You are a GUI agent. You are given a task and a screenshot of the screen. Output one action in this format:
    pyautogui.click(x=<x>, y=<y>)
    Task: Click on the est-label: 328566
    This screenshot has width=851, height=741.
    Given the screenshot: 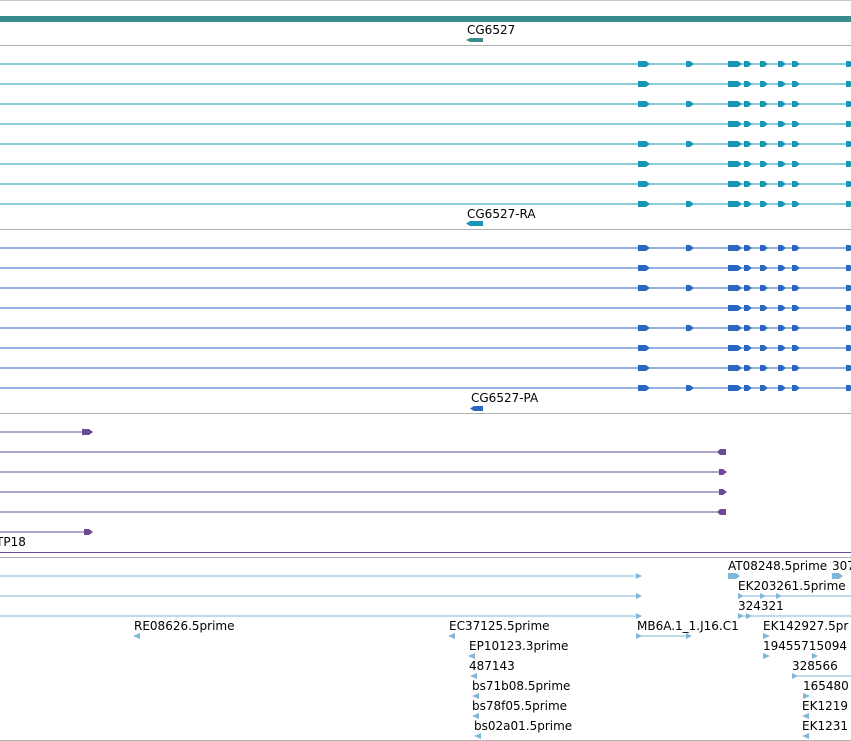 What is the action you would take?
    pyautogui.click(x=815, y=666)
    